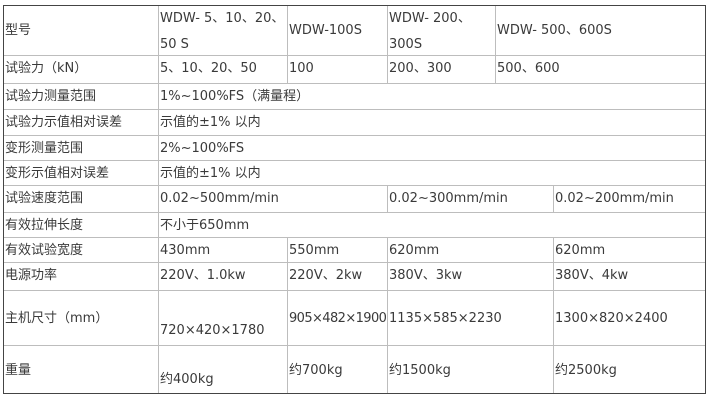 This screenshot has height=400, width=707. I want to click on table-cell: 905×482×1900, so click(337, 317).